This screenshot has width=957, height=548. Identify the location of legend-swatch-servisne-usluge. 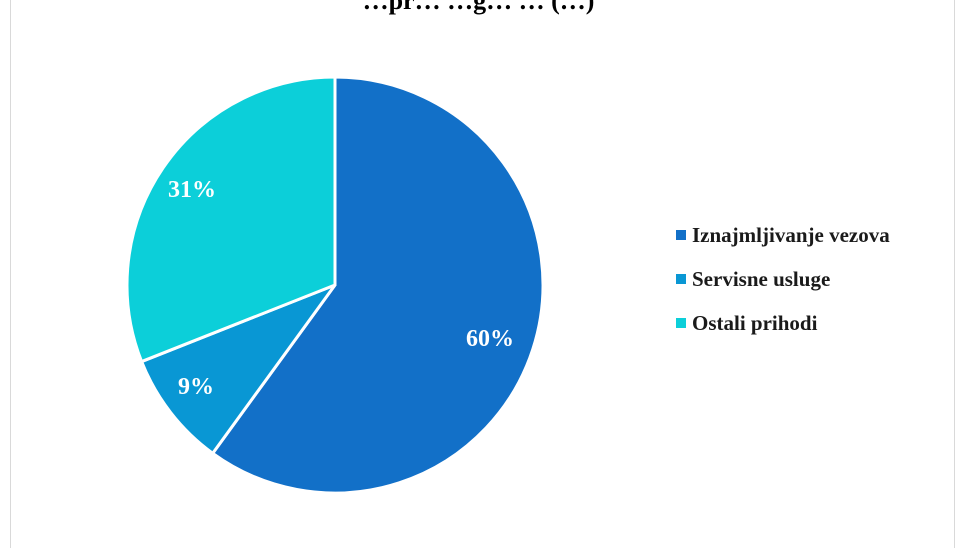
(681, 279).